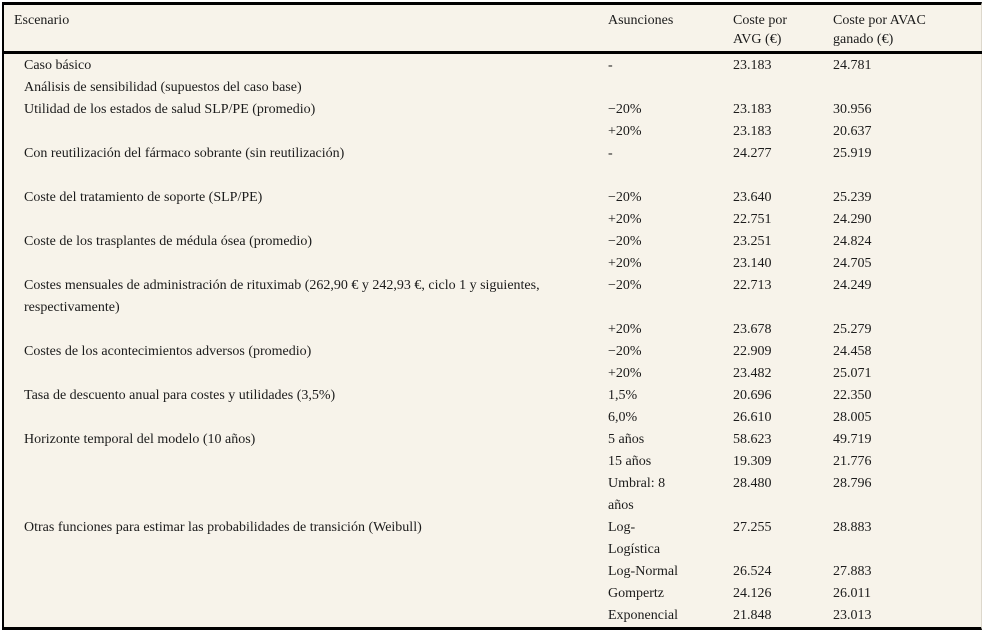 The image size is (992, 639). I want to click on assumption-cell: 5 años, so click(626, 439).